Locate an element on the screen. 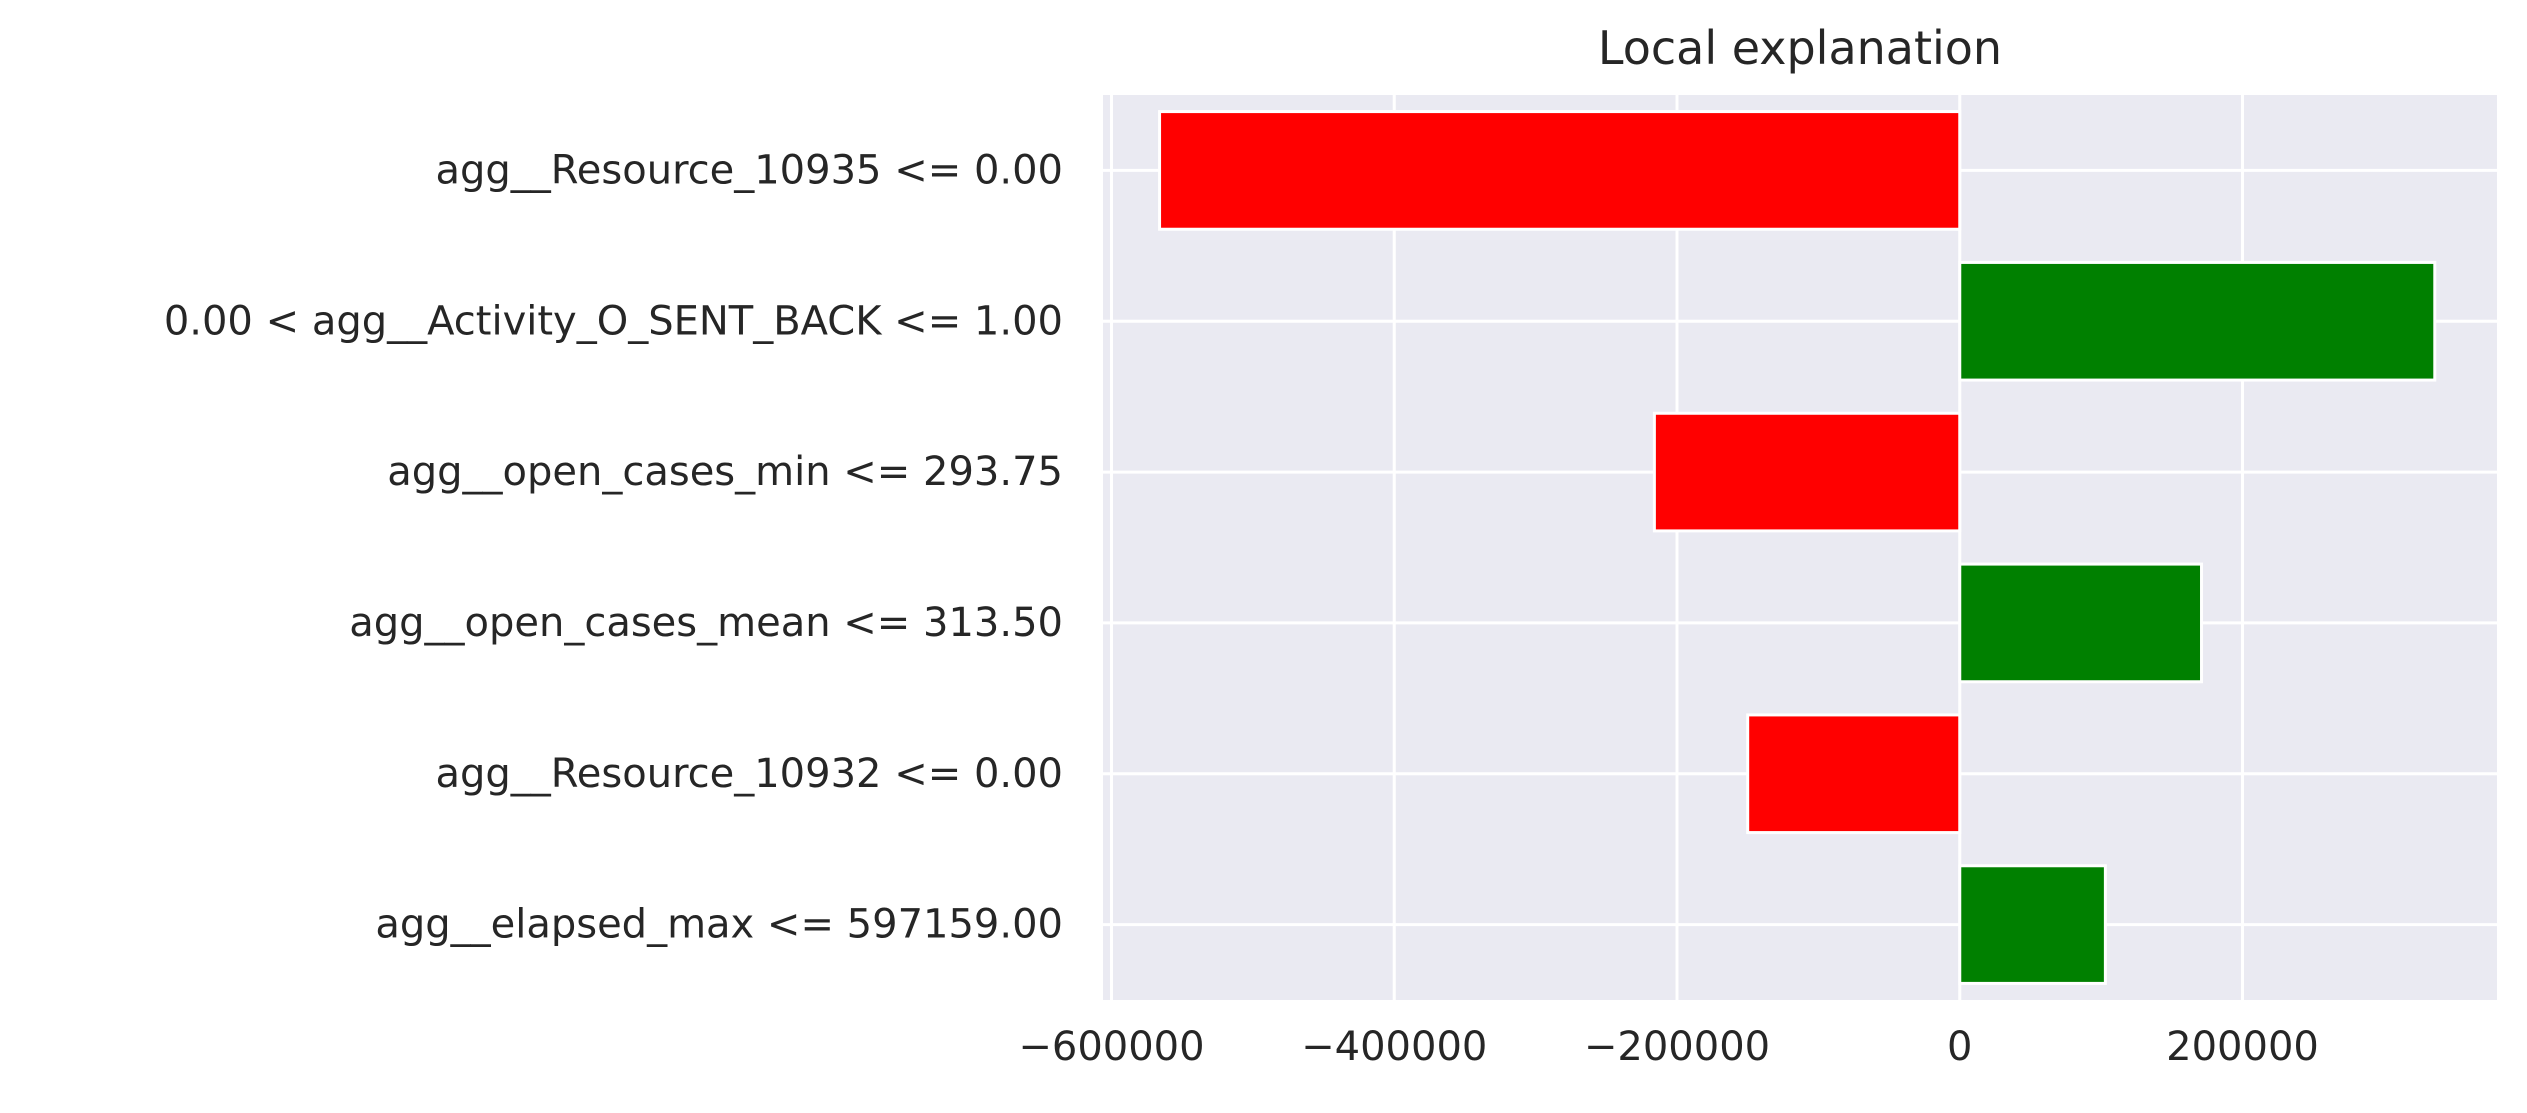 Image resolution: width=2527 pixels, height=1113 pixels. x-tick-labels: −600000 −400000 −200000 0 200000 is located at coordinates (1668, 1047).